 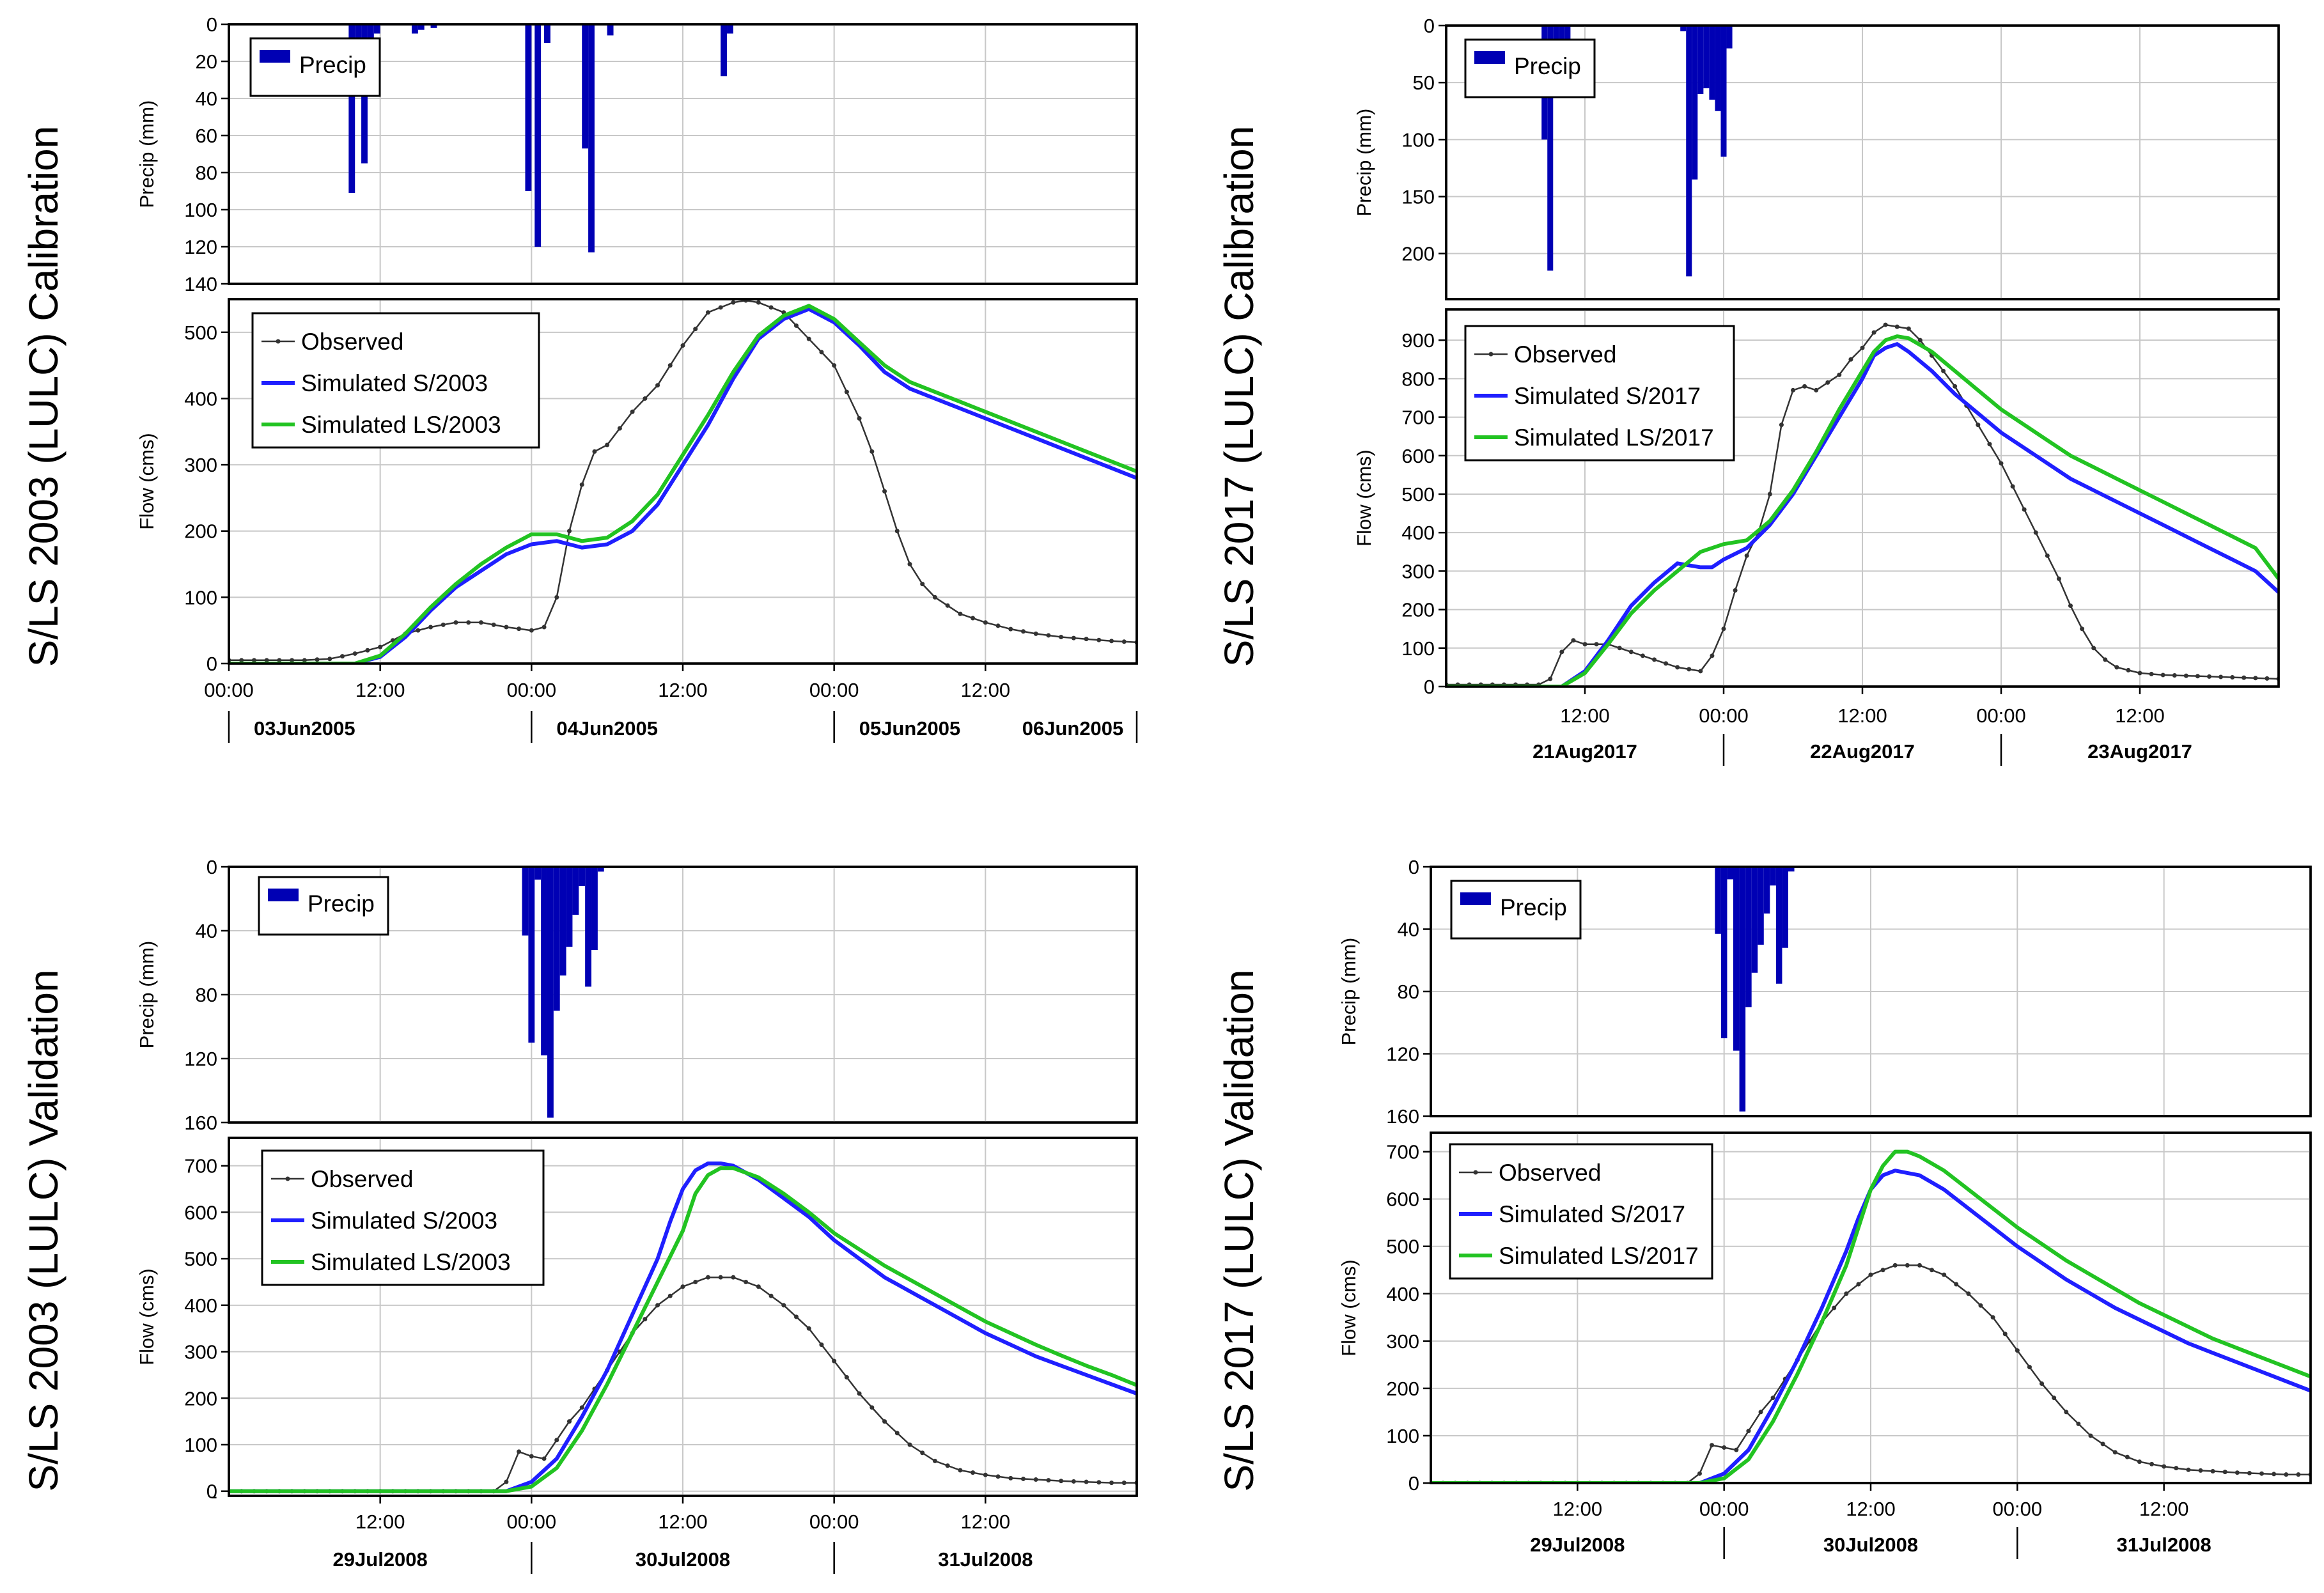 I want to click on precip-ytick-label: 60, so click(x=206, y=136).